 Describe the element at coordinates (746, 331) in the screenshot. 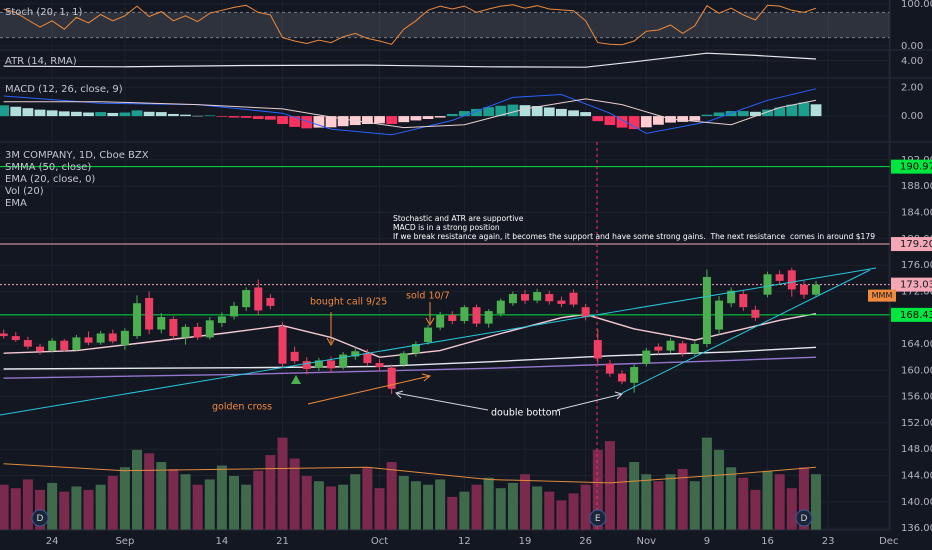

I see `trend-line` at that location.